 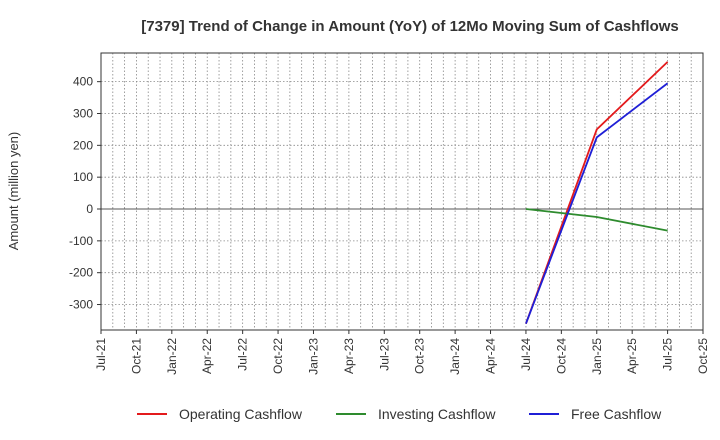 I want to click on x-tick-label: Apr-22, so click(x=207, y=356).